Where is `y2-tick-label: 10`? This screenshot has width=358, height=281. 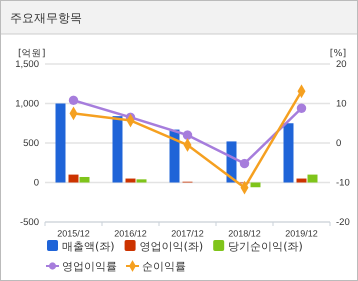
y2-tick-label: 10 is located at coordinates (341, 104).